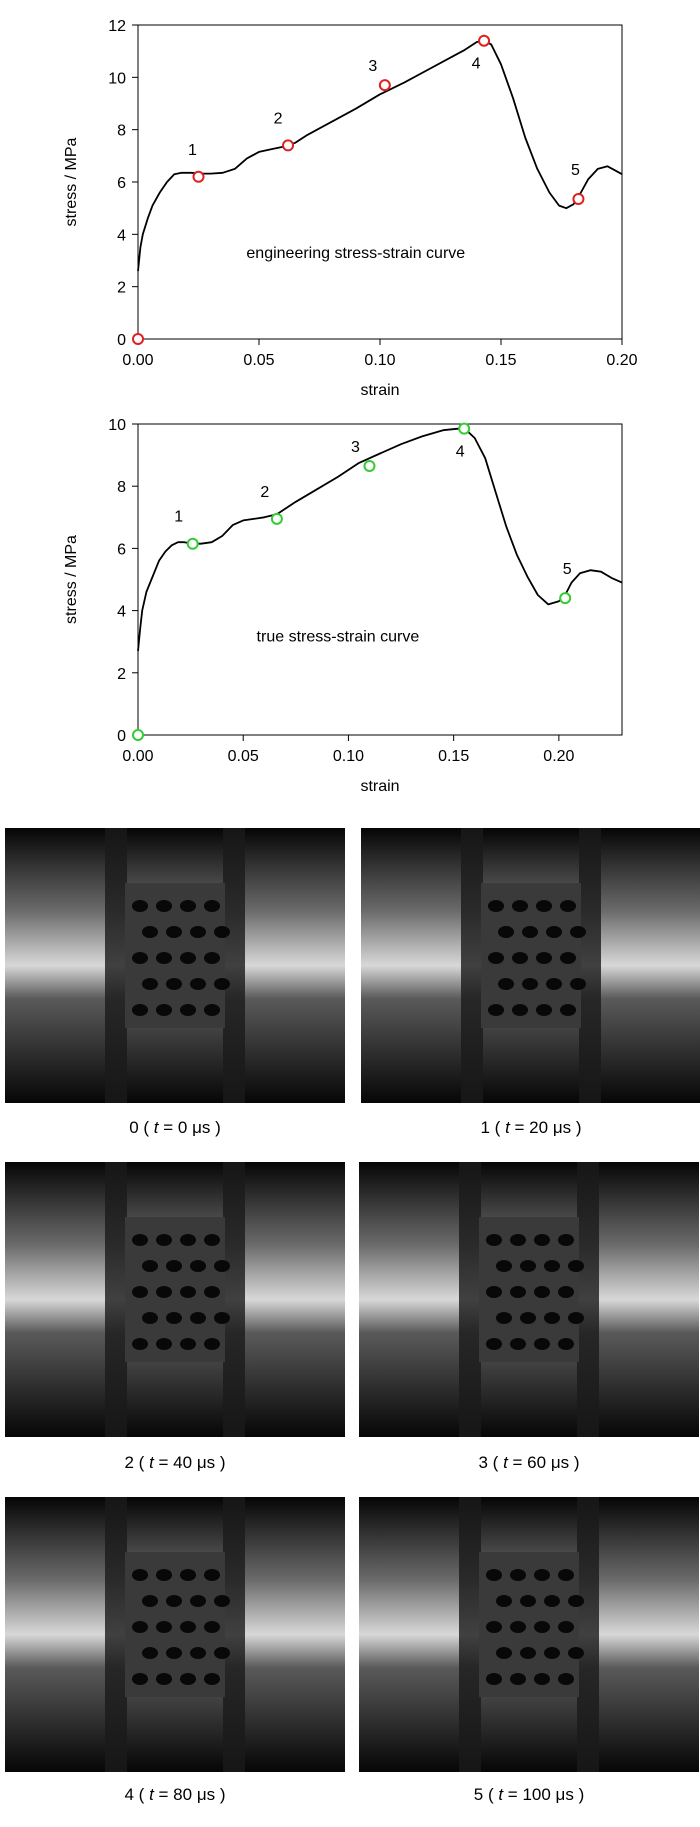  I want to click on eng-marker-label-4: 4, so click(476, 64).